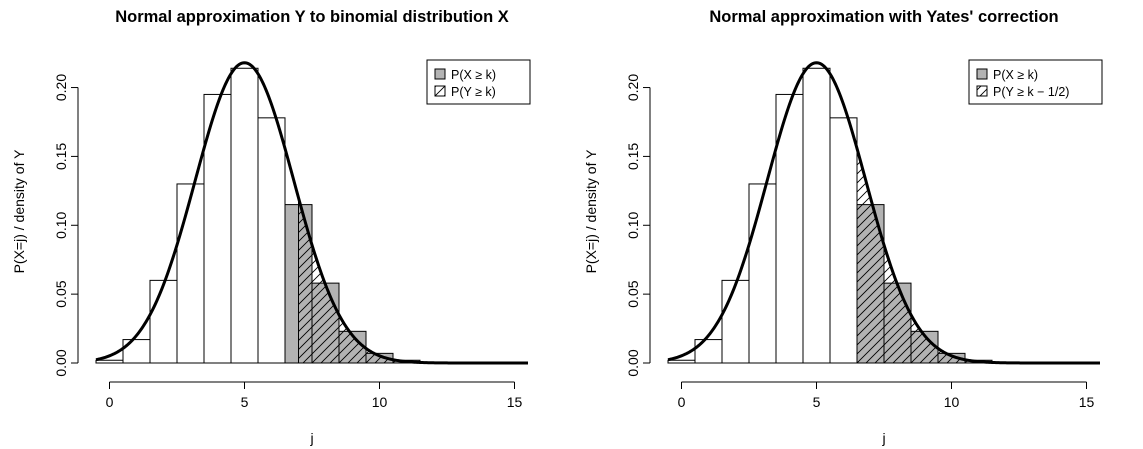 The width and height of the screenshot is (1143, 449). I want to click on legend-label-density: P(Y ≥ k), so click(473, 92).